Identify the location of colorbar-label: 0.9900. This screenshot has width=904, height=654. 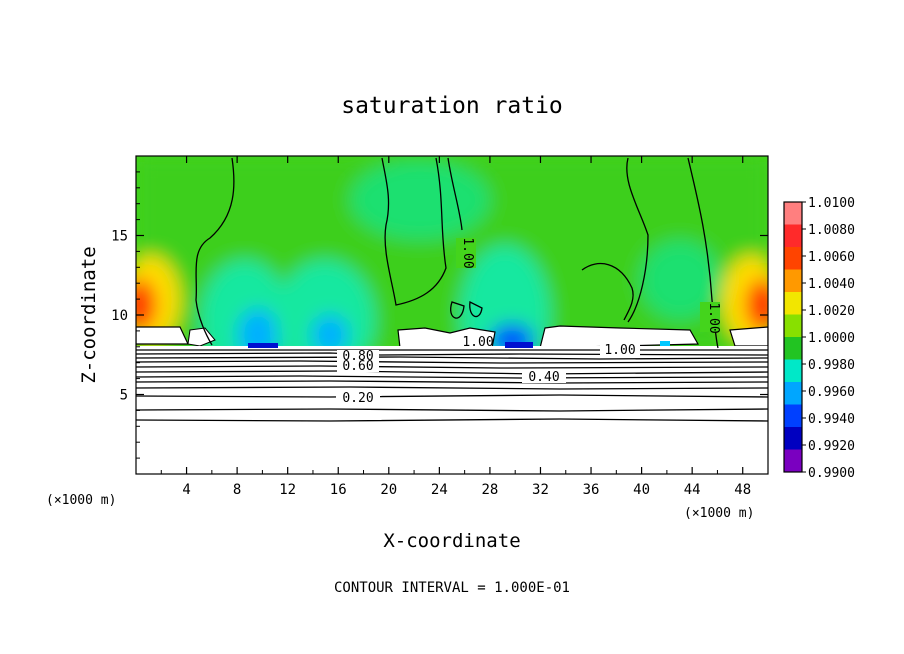
(831, 473).